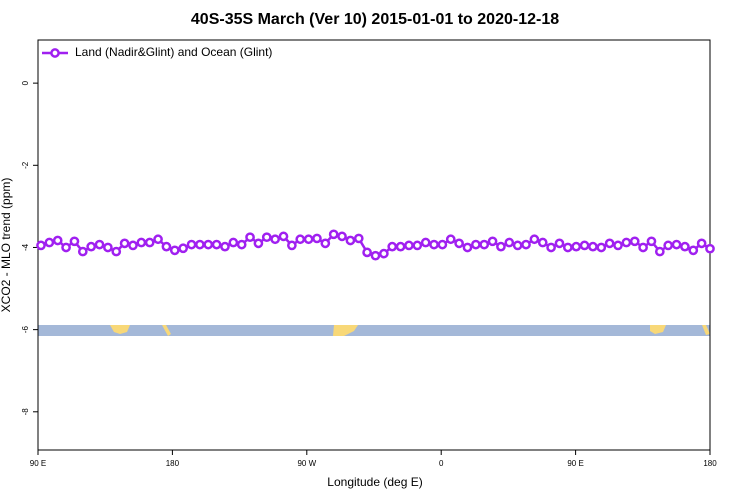  I want to click on y-tick-label: -2, so click(25, 165).